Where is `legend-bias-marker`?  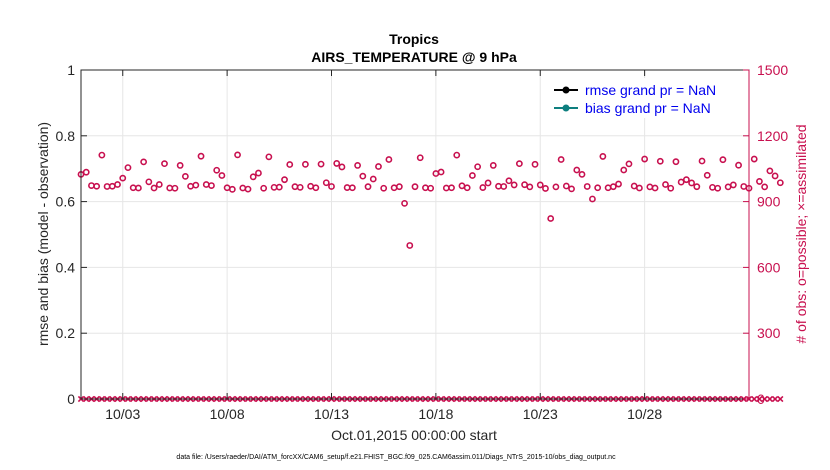 legend-bias-marker is located at coordinates (566, 108).